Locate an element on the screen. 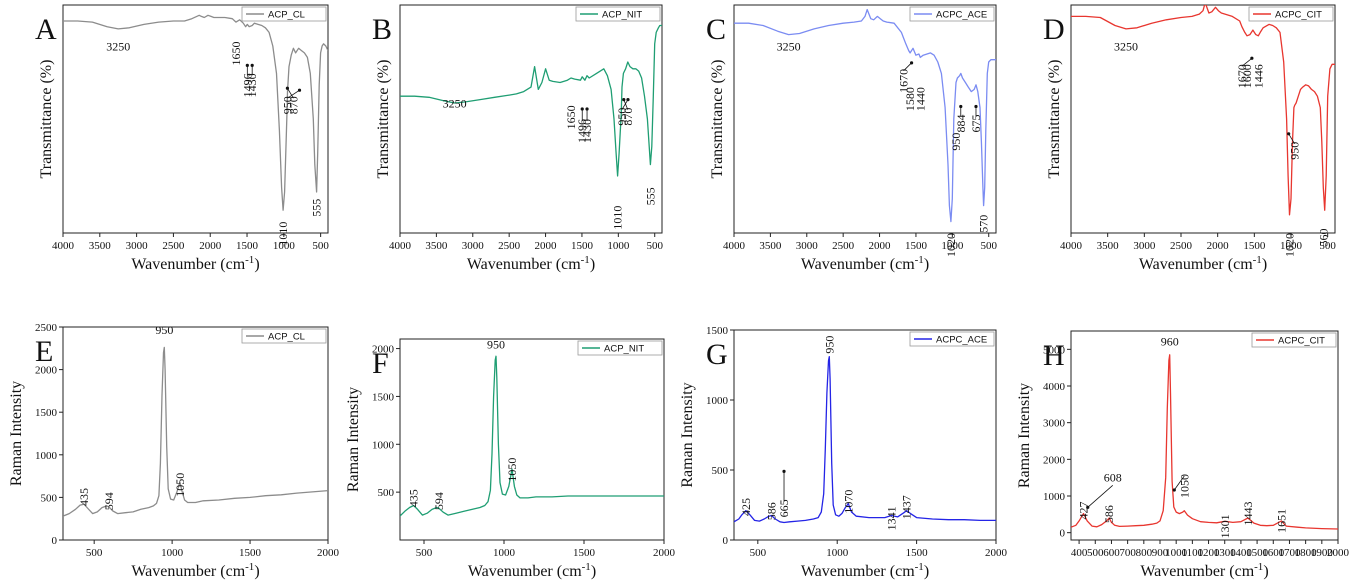 The height and width of the screenshot is (583, 1351). y-tick-label: 4000 is located at coordinates (1054, 387).